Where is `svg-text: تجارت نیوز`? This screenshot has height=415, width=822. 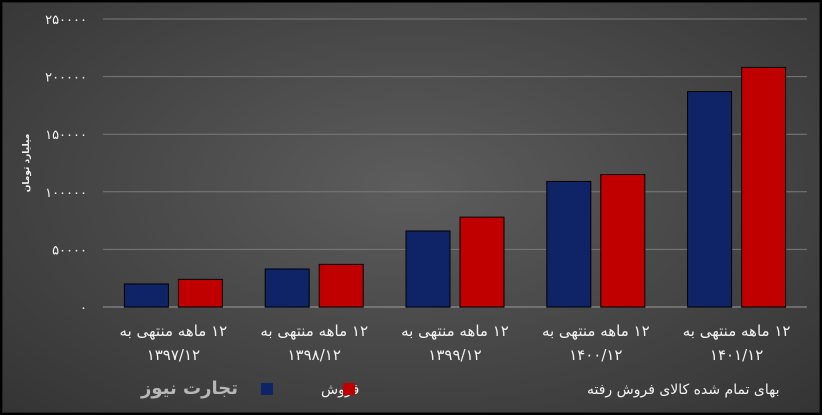 svg-text: تجارت نیوز is located at coordinates (189, 388).